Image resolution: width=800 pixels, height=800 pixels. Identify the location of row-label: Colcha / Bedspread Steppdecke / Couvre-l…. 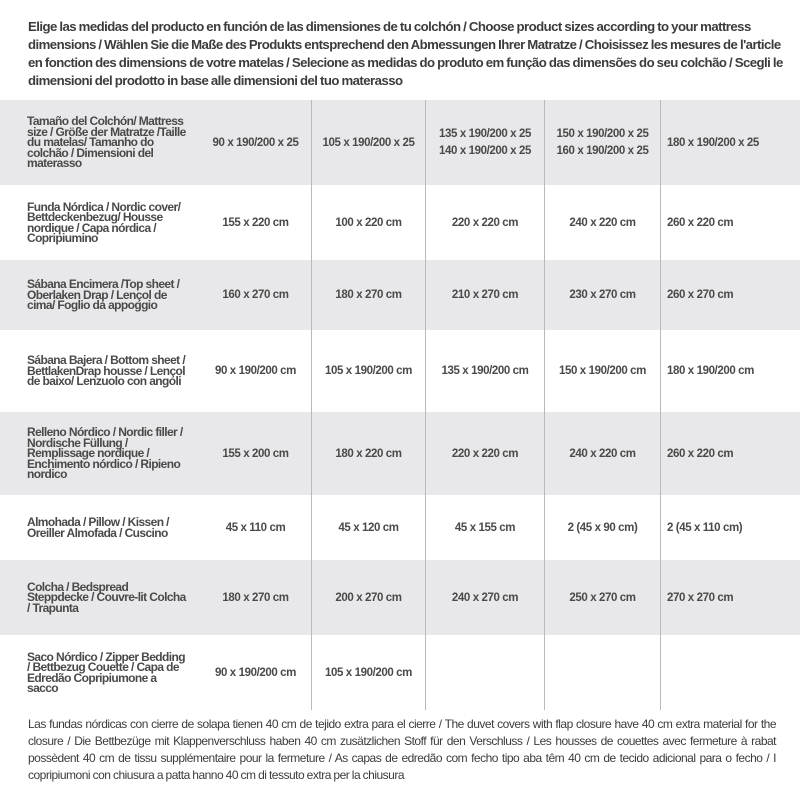
(106, 597).